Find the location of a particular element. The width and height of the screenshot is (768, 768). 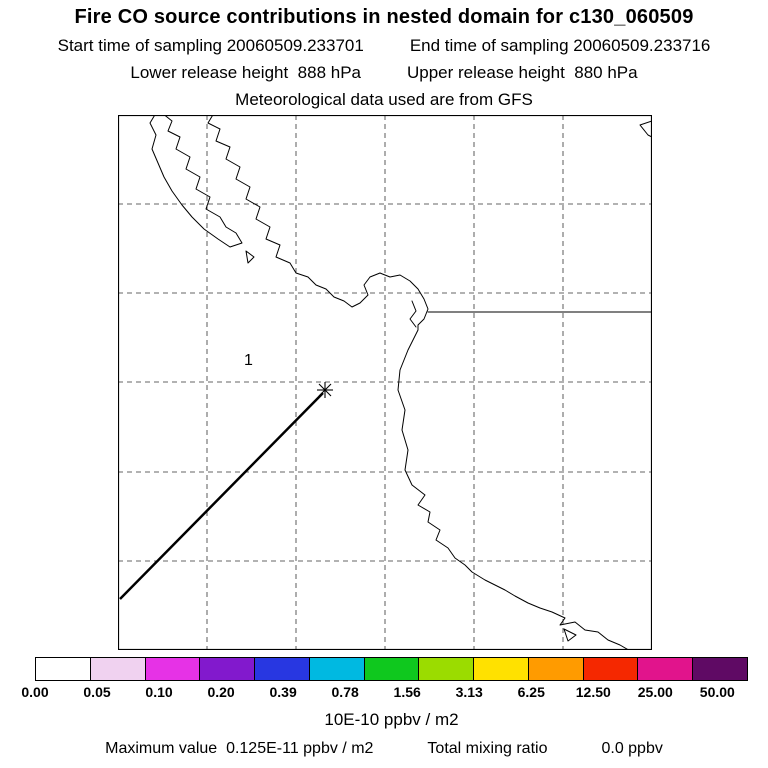

colorbar-tick-label: 3.13 is located at coordinates (469, 692).